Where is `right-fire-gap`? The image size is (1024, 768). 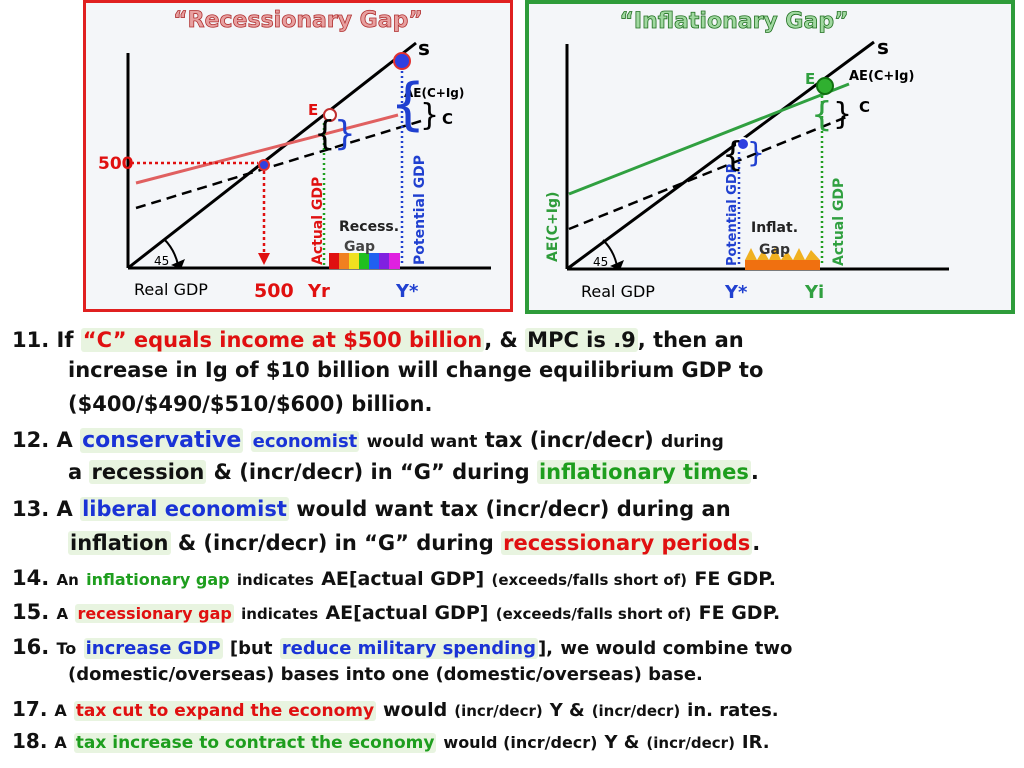 right-fire-gap is located at coordinates (782, 258).